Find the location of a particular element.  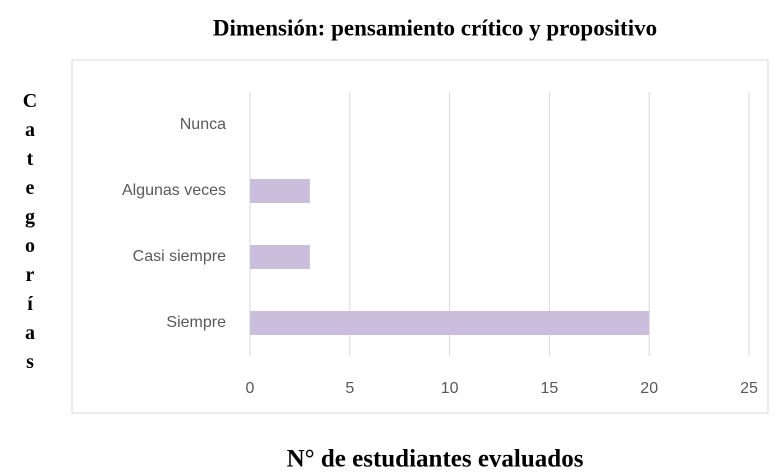

x-tick-label: 10 is located at coordinates (450, 388).